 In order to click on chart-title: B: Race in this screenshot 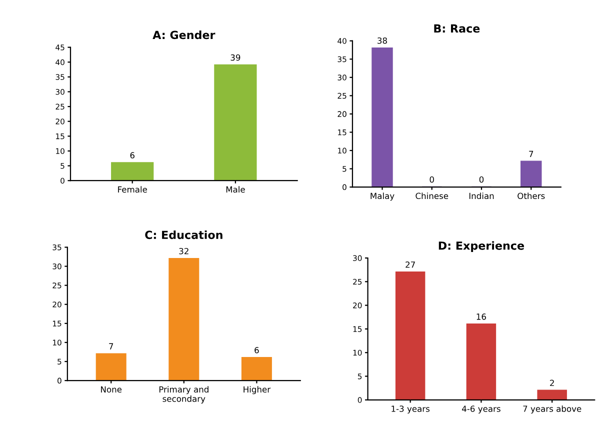, I will do `click(457, 28)`.